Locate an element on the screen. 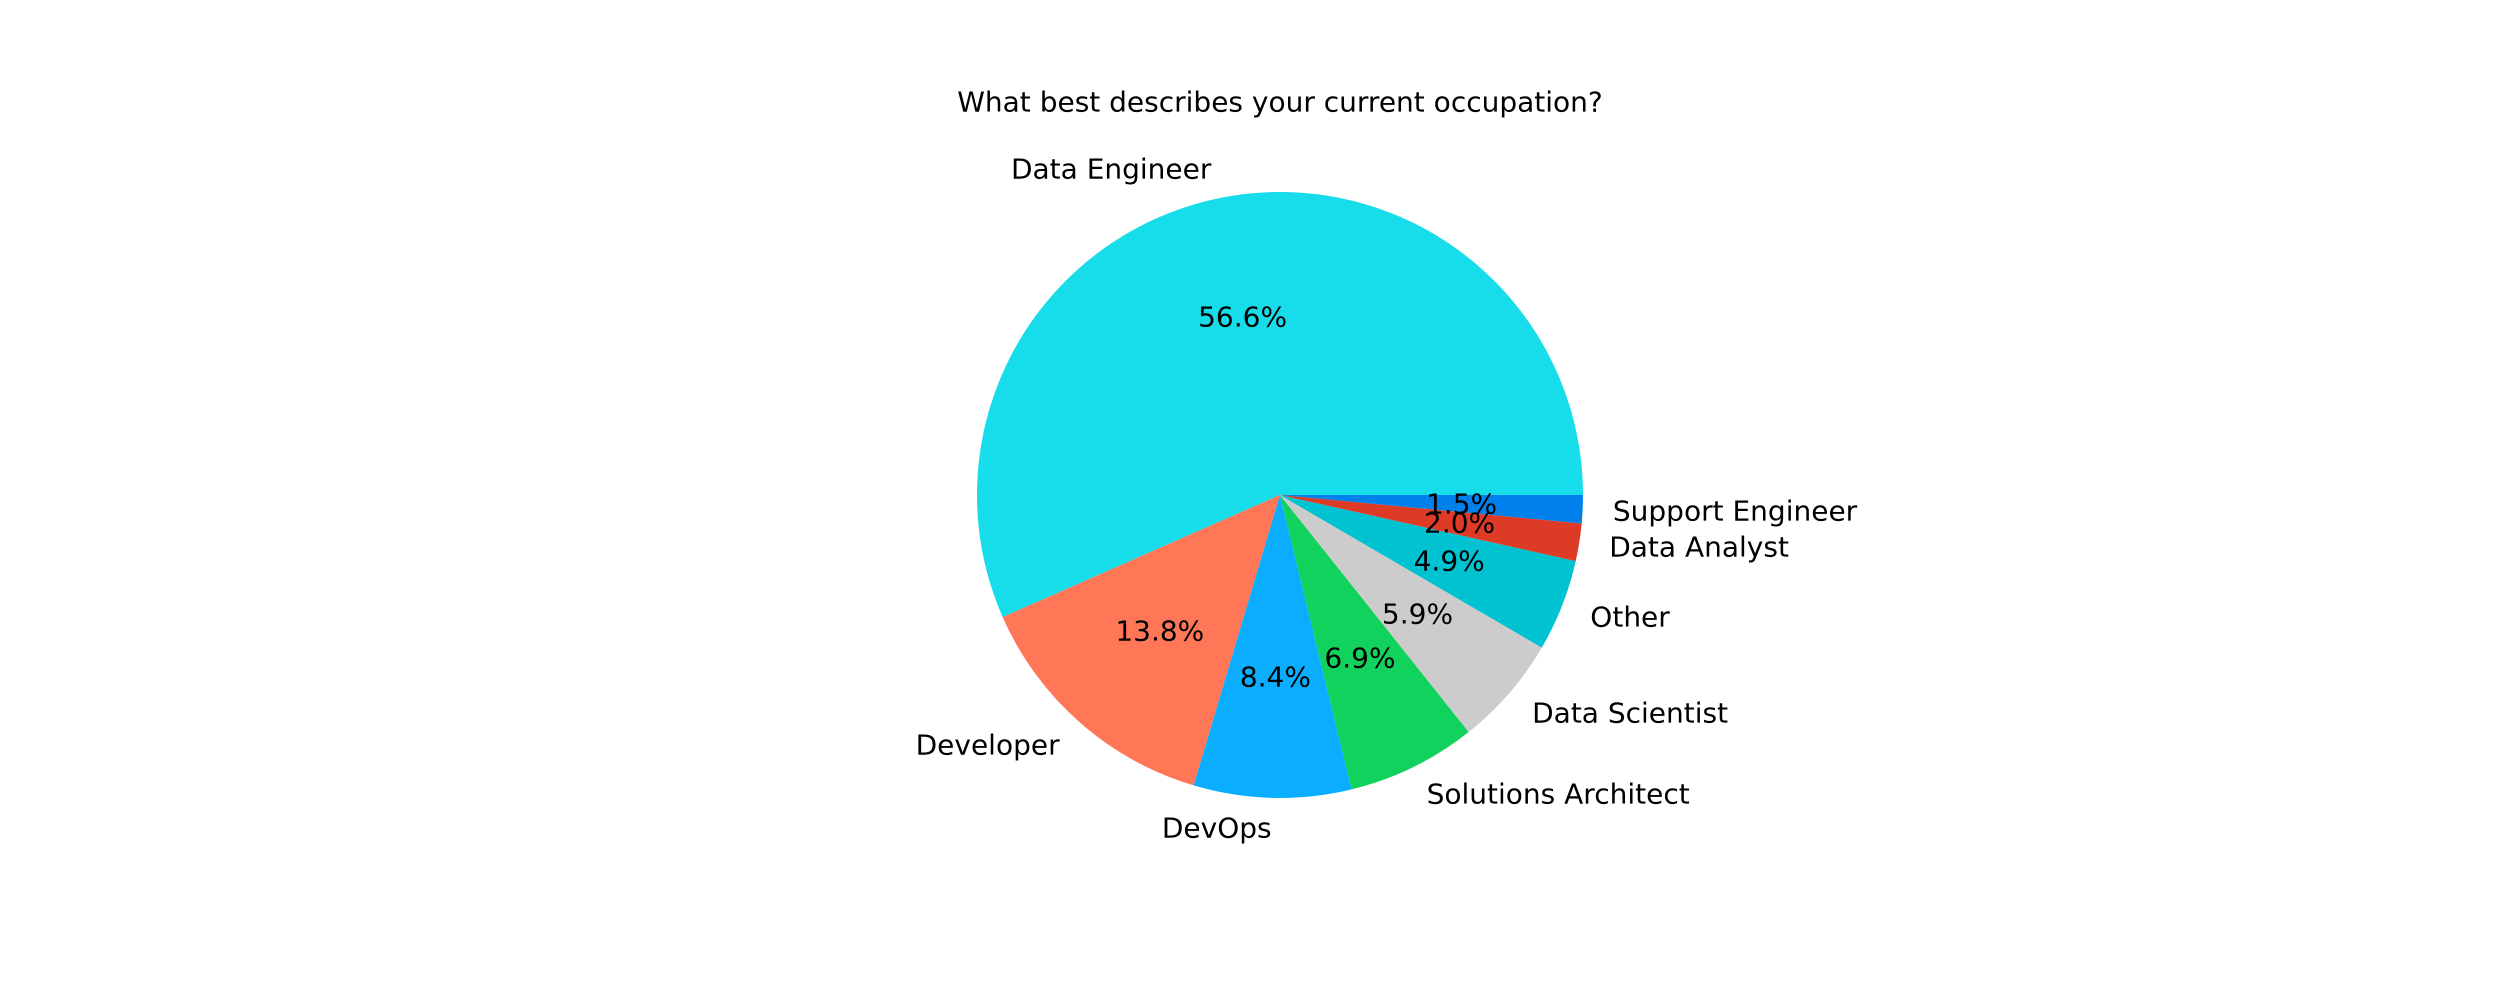 This screenshot has height=1000, width=2500. pie-slice-devops is located at coordinates (1272, 646).